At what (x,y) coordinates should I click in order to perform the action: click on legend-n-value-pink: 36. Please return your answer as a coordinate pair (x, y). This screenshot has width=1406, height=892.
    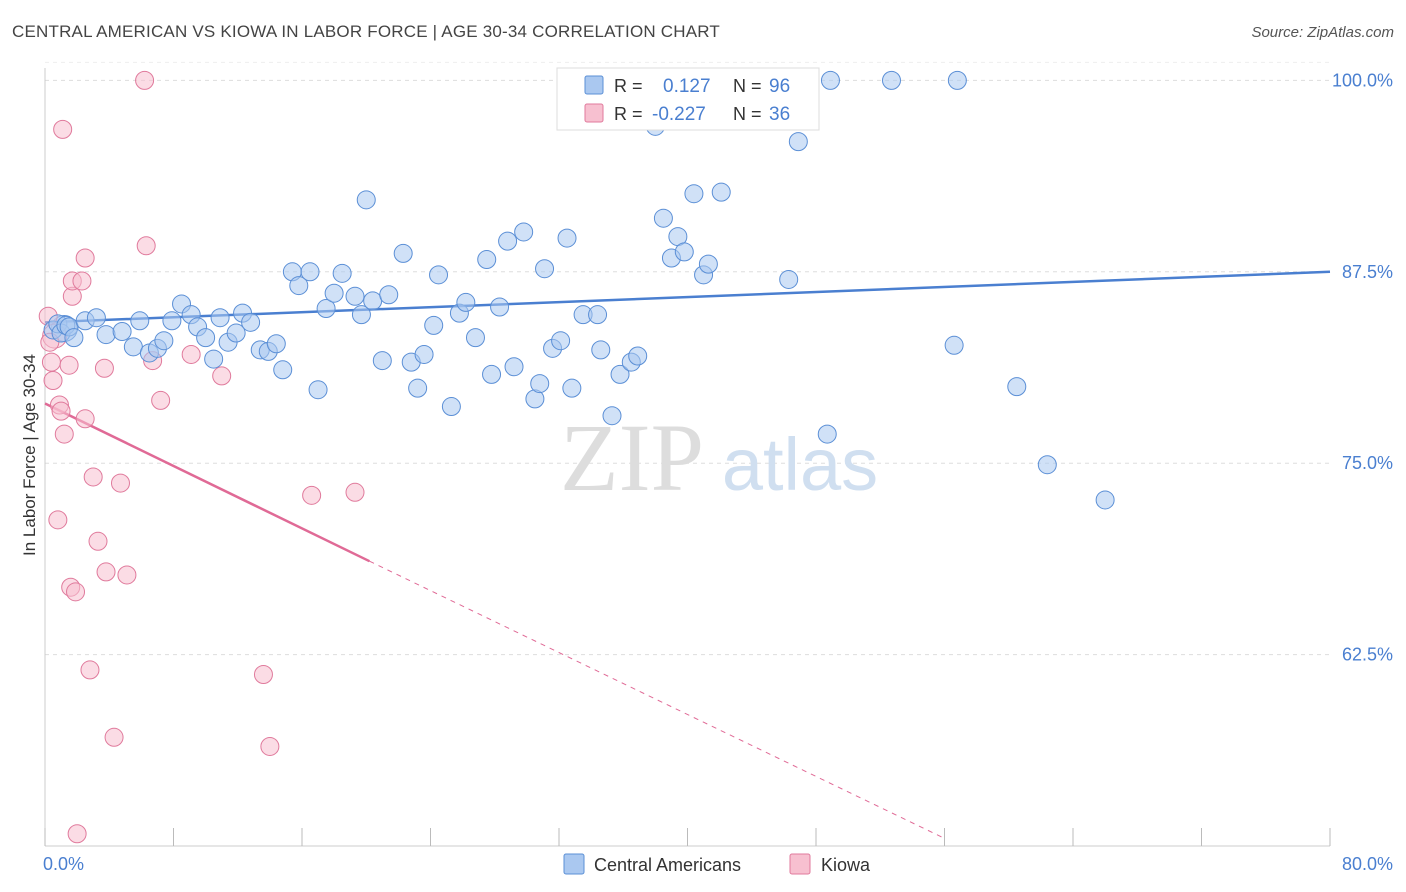
    Looking at the image, I should click on (779, 114).